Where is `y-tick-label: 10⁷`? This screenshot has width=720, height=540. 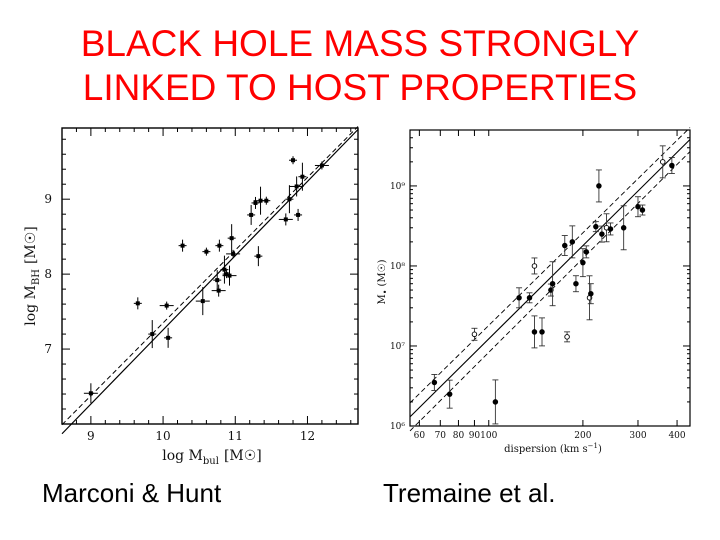
y-tick-label: 10⁷ is located at coordinates (397, 347).